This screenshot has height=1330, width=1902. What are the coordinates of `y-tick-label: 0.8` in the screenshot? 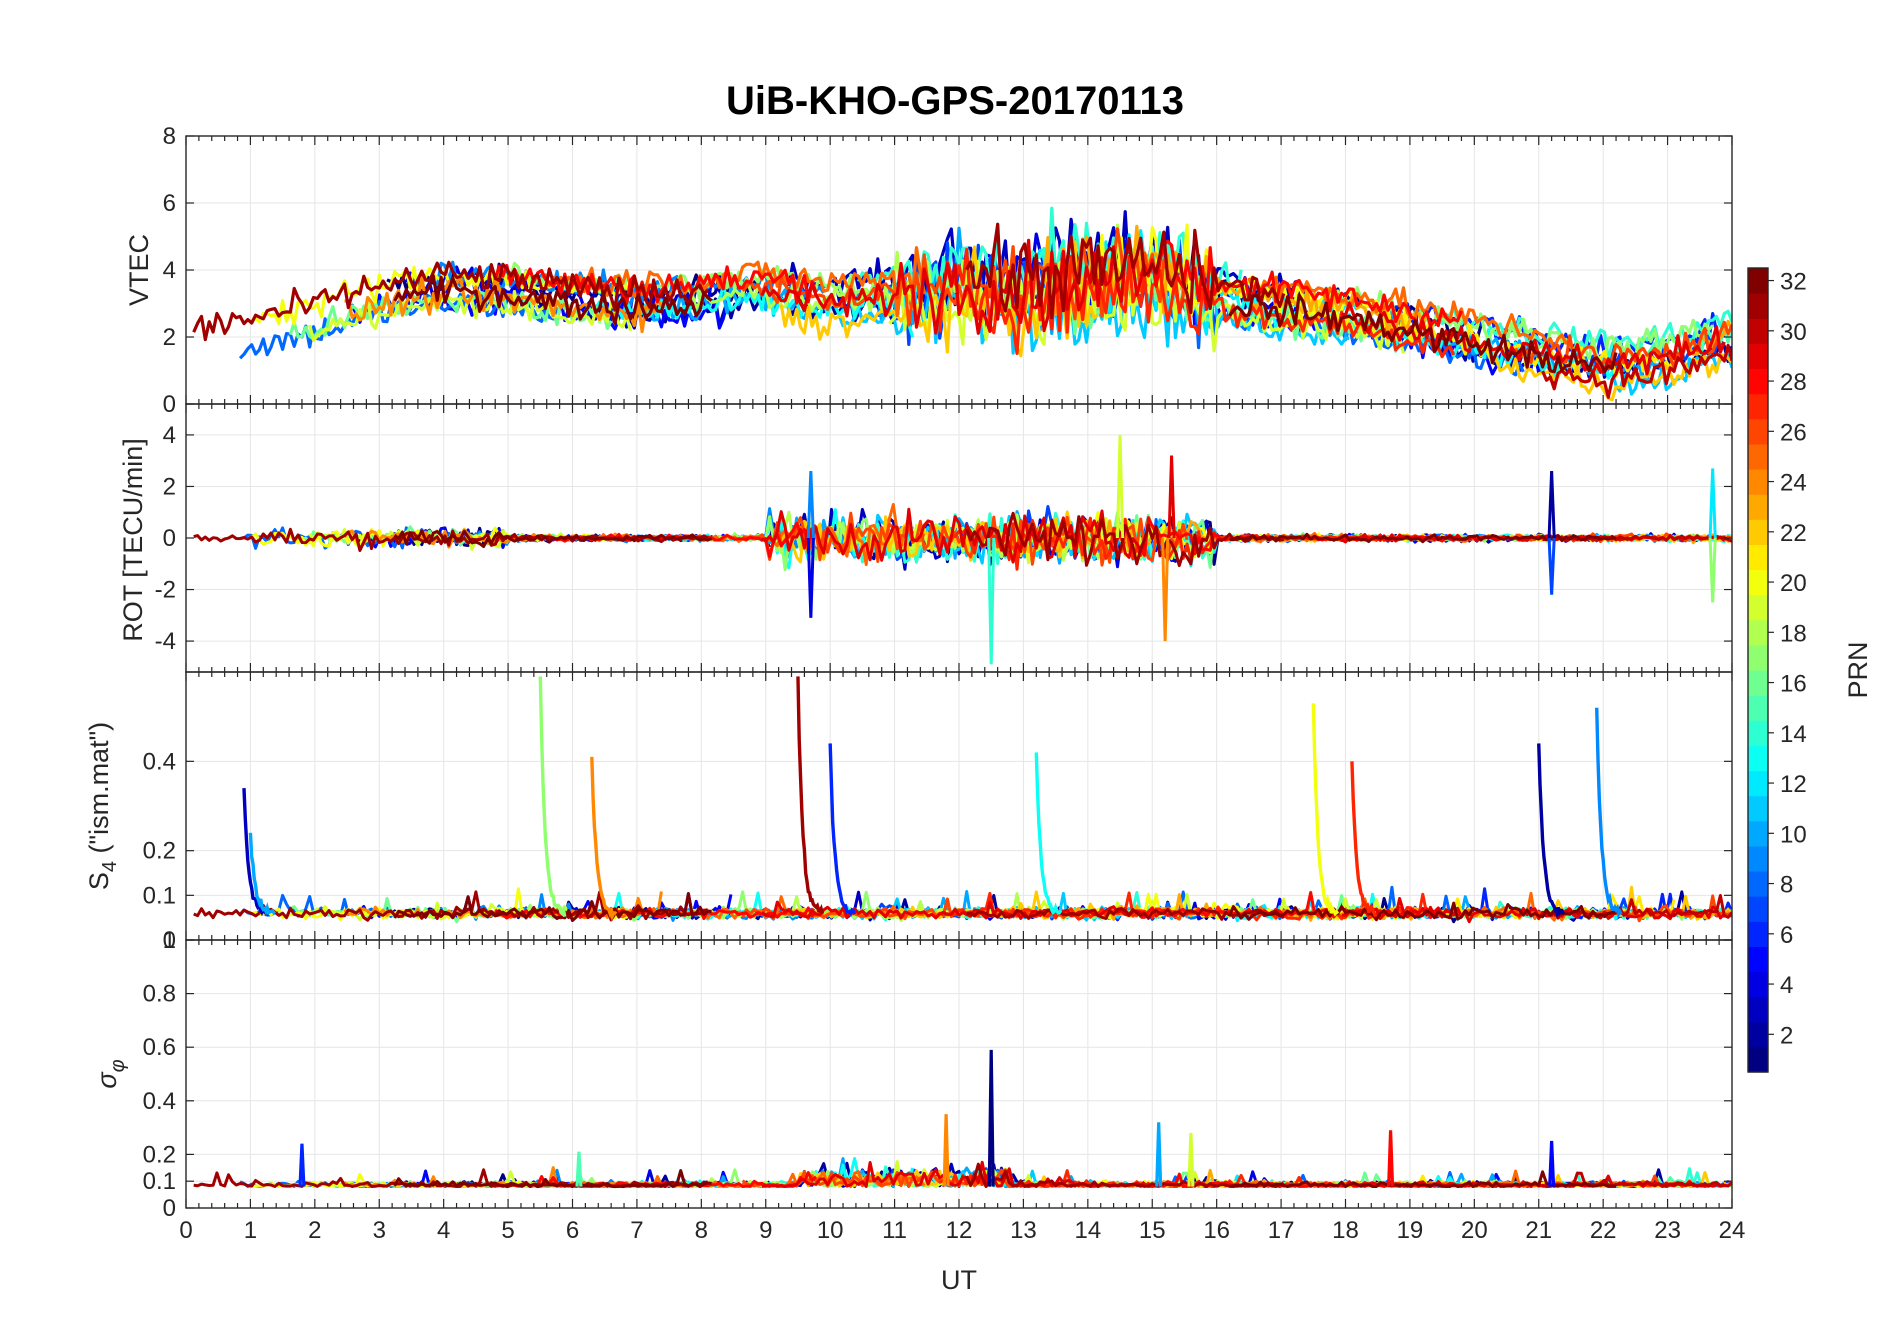 It's located at (159, 994).